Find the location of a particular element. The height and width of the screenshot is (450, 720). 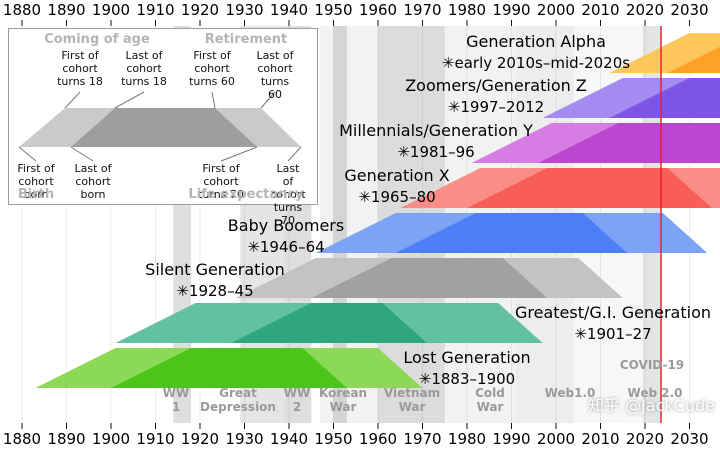

legend-label-first-turns-18: First of cohort turns 18 is located at coordinates (80, 68).